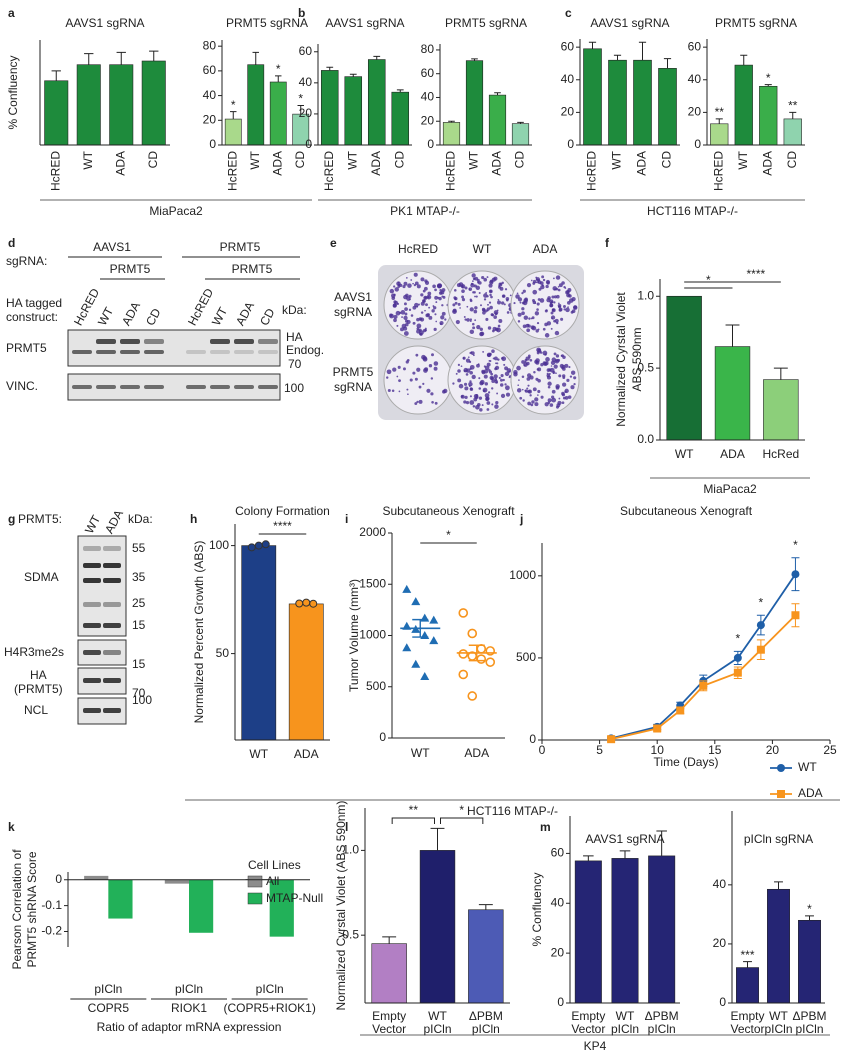 The height and width of the screenshot is (1050, 844). What do you see at coordinates (692, 211) in the screenshot?
I see `group-label: HCT116 MTAP-/-` at bounding box center [692, 211].